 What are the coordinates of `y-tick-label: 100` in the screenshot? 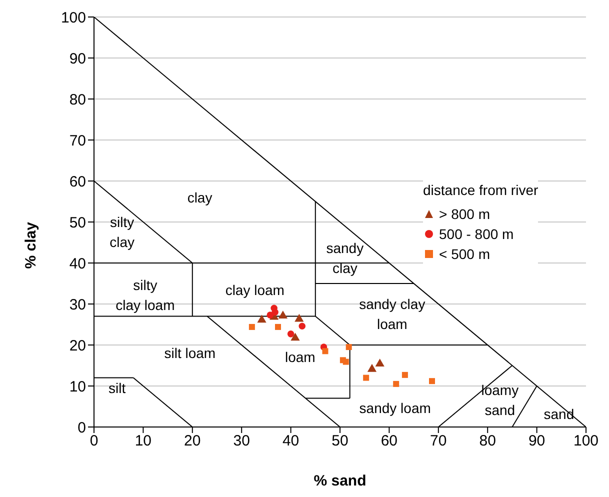 It's located at (73, 17).